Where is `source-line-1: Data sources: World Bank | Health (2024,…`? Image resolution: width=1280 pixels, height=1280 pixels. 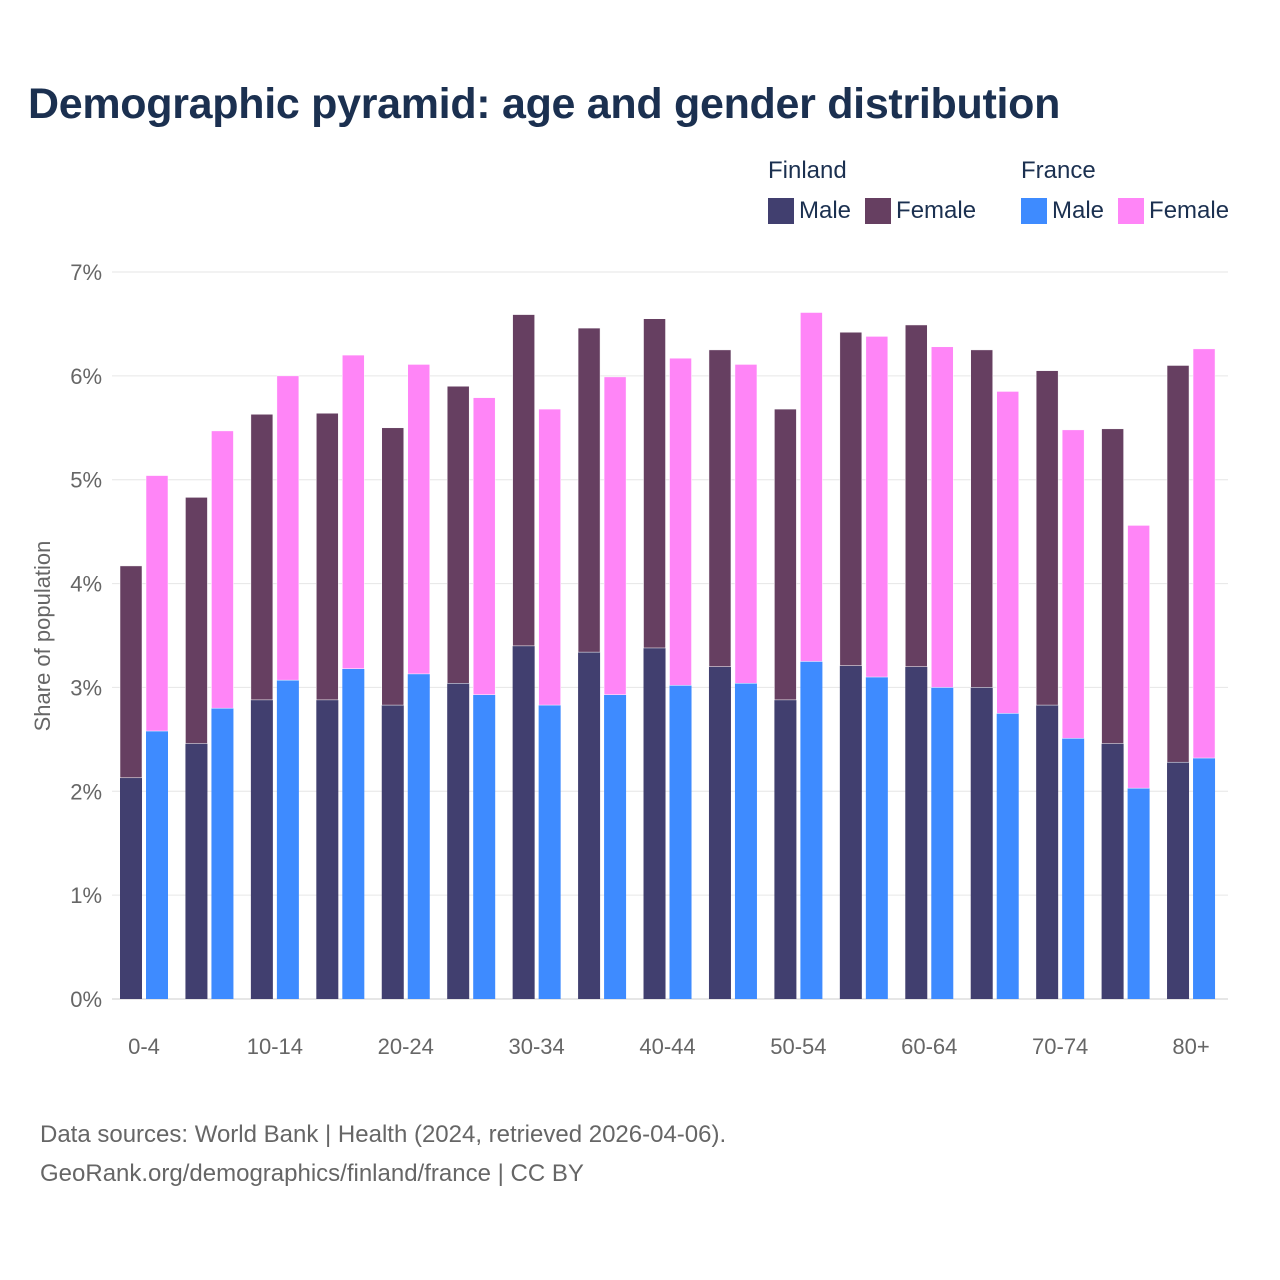
source-line-1: Data sources: World Bank | Health (2024,… is located at coordinates (383, 1134).